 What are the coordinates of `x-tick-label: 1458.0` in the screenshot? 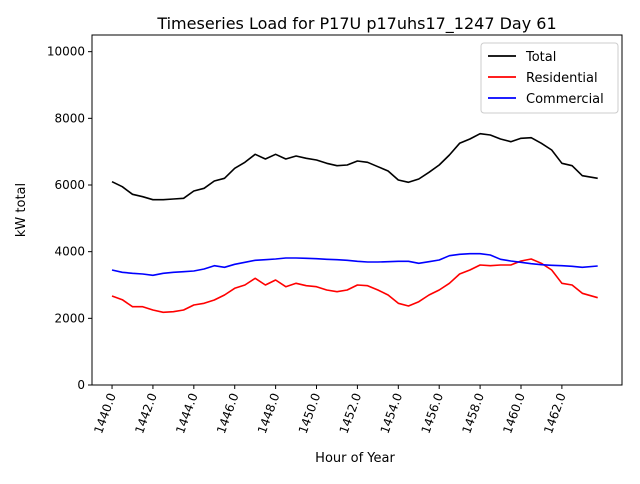 It's located at (473, 413).